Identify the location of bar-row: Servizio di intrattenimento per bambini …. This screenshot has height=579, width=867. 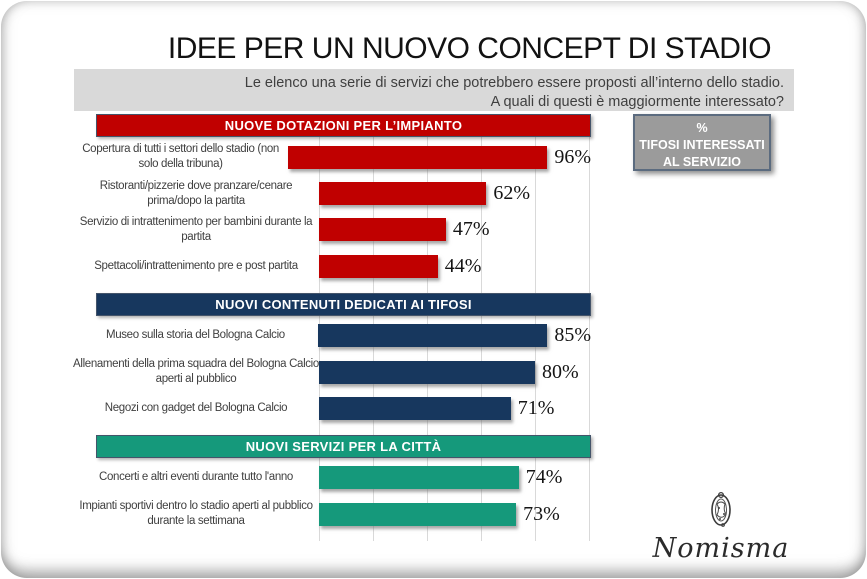
(331, 230).